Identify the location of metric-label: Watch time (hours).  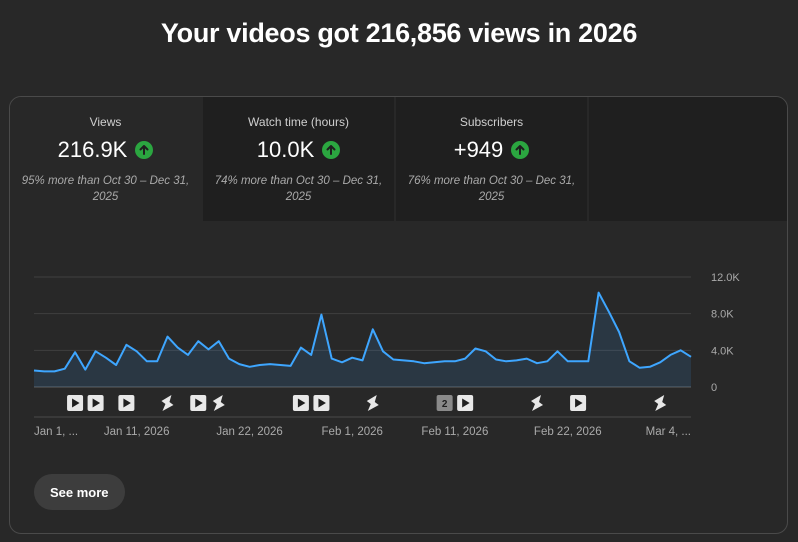
(298, 122).